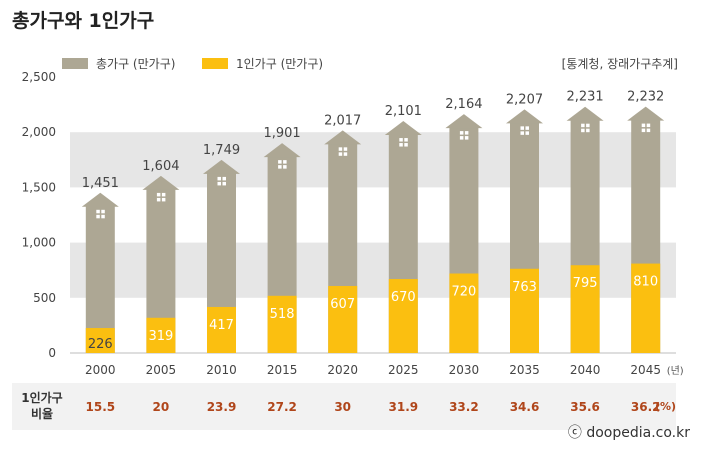 The image size is (714, 449). Describe the element at coordinates (464, 407) in the screenshot. I see `ratio-value-2030: 33.2` at that location.